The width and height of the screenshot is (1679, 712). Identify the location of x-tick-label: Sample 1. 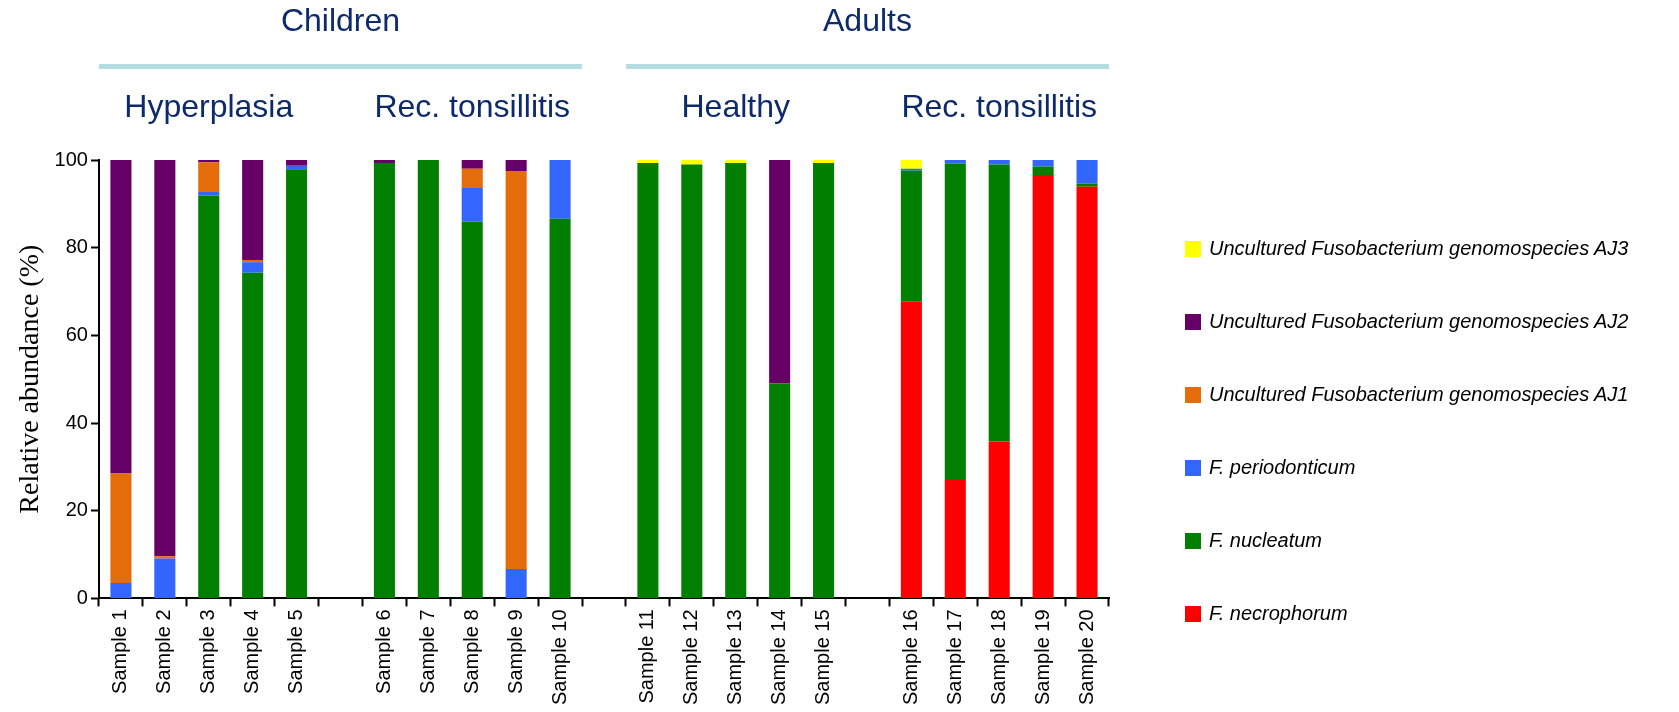
(119, 651).